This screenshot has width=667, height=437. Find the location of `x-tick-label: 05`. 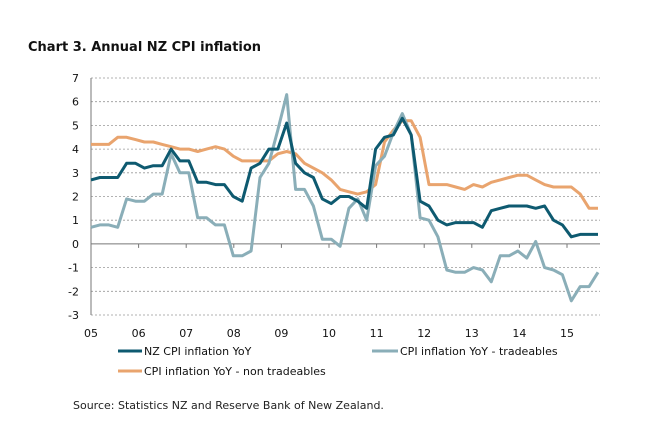

x-tick-label: 05 is located at coordinates (91, 333).